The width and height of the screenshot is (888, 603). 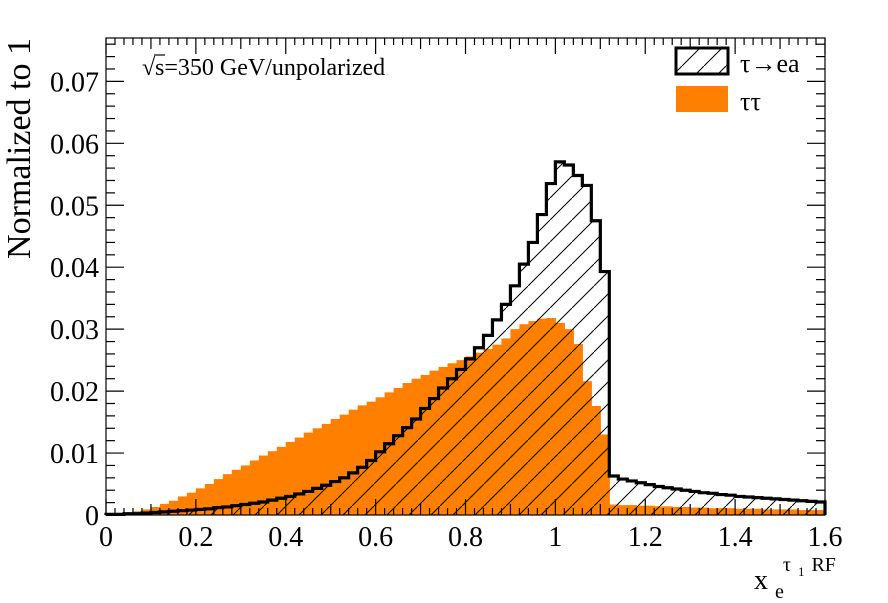 What do you see at coordinates (74, 268) in the screenshot?
I see `y-tick-label: 0.04` at bounding box center [74, 268].